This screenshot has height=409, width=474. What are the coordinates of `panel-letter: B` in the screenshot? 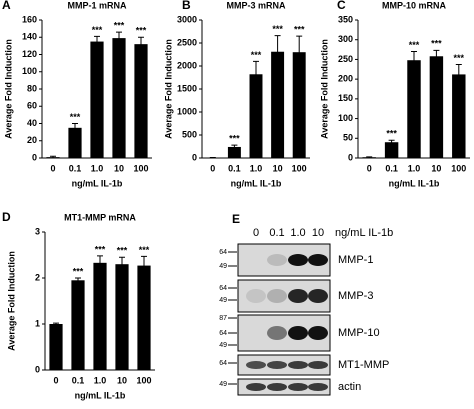 It's located at (186, 6).